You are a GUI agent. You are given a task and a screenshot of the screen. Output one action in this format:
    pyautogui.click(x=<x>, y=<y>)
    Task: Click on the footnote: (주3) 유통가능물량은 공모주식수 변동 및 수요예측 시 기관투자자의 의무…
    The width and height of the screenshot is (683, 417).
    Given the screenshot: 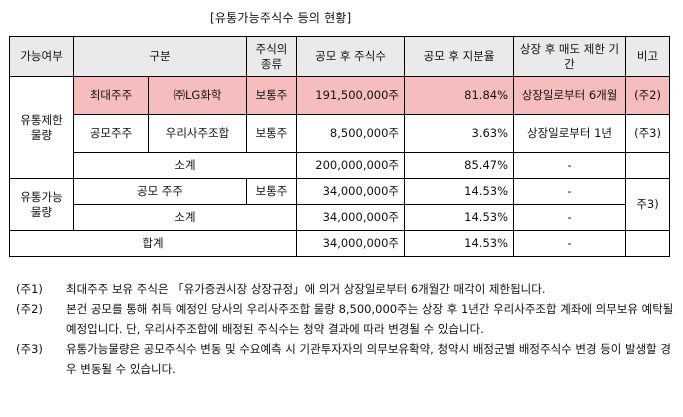 What is the action you would take?
    pyautogui.click(x=346, y=359)
    